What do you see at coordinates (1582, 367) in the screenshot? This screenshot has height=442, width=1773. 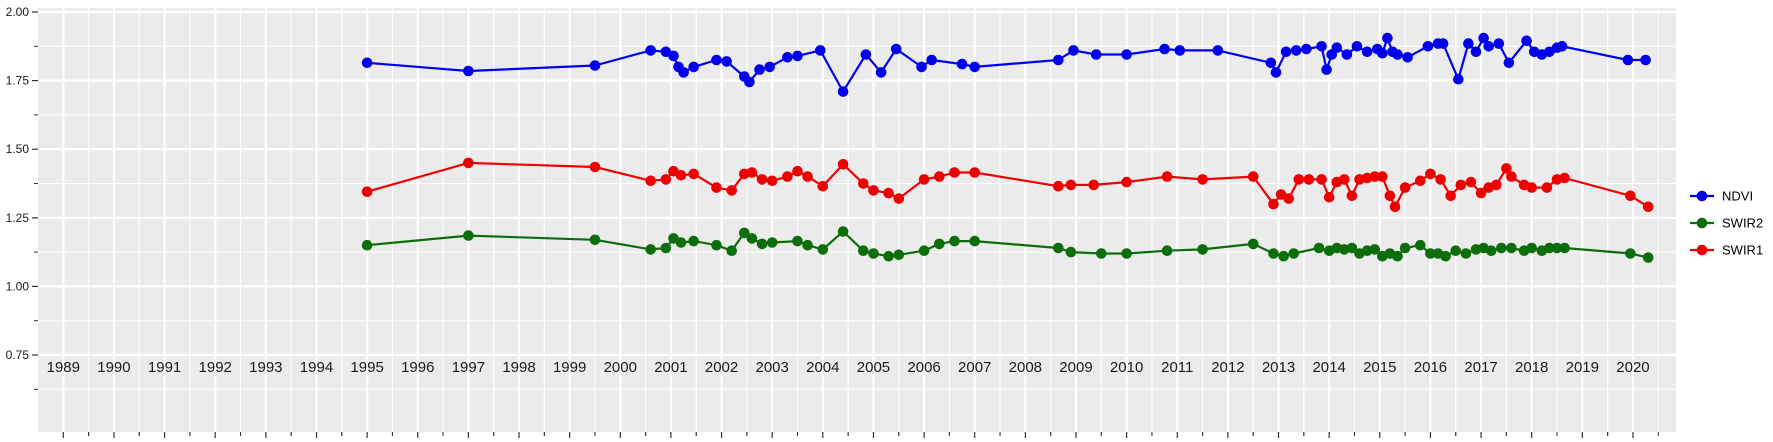 I see `x-tick-label: 2019` at bounding box center [1582, 367].